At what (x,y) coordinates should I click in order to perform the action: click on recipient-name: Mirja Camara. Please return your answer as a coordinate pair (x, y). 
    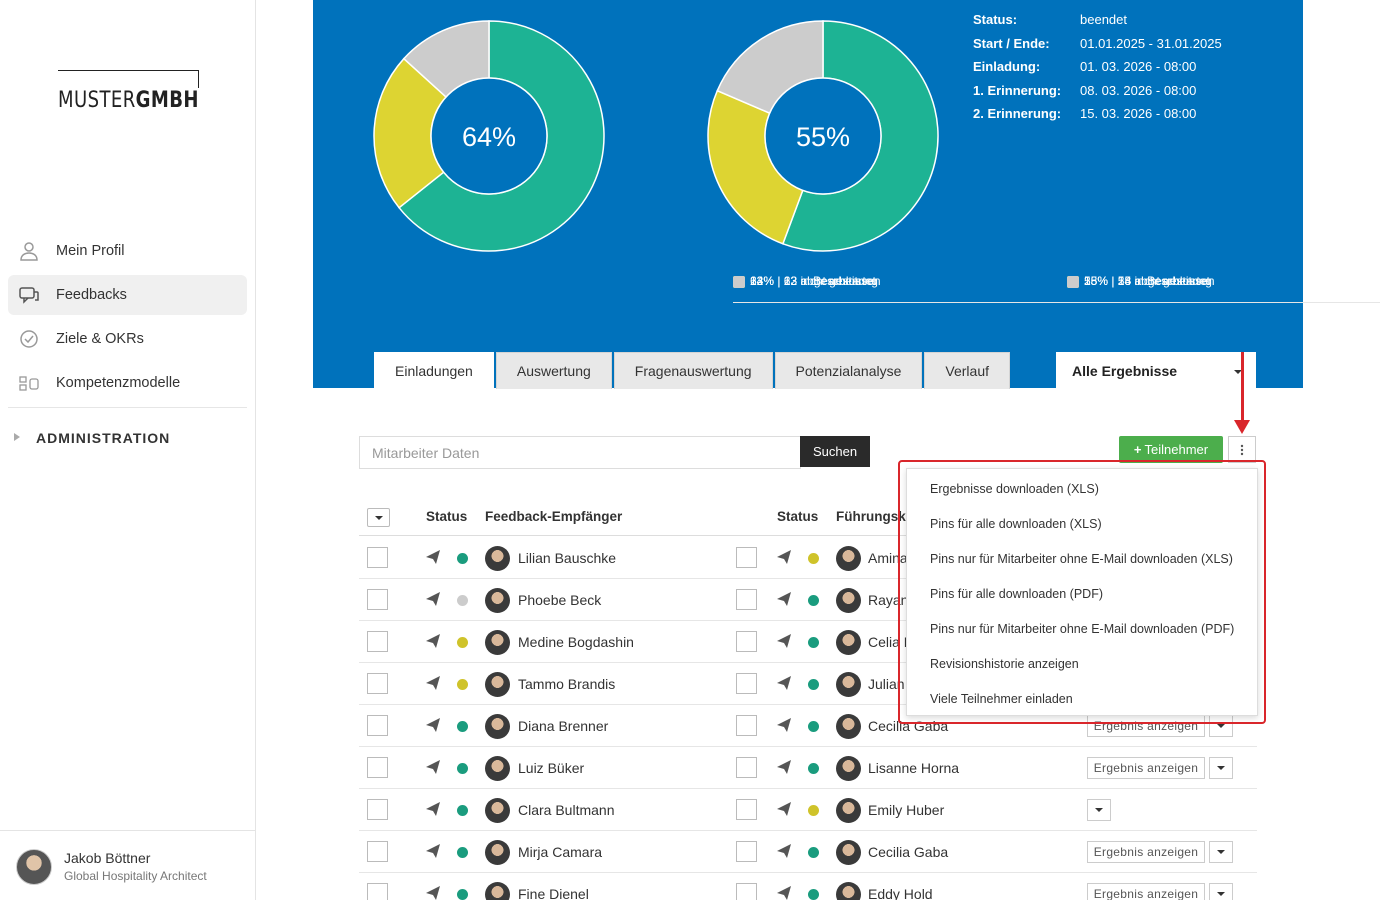
    Looking at the image, I should click on (560, 852).